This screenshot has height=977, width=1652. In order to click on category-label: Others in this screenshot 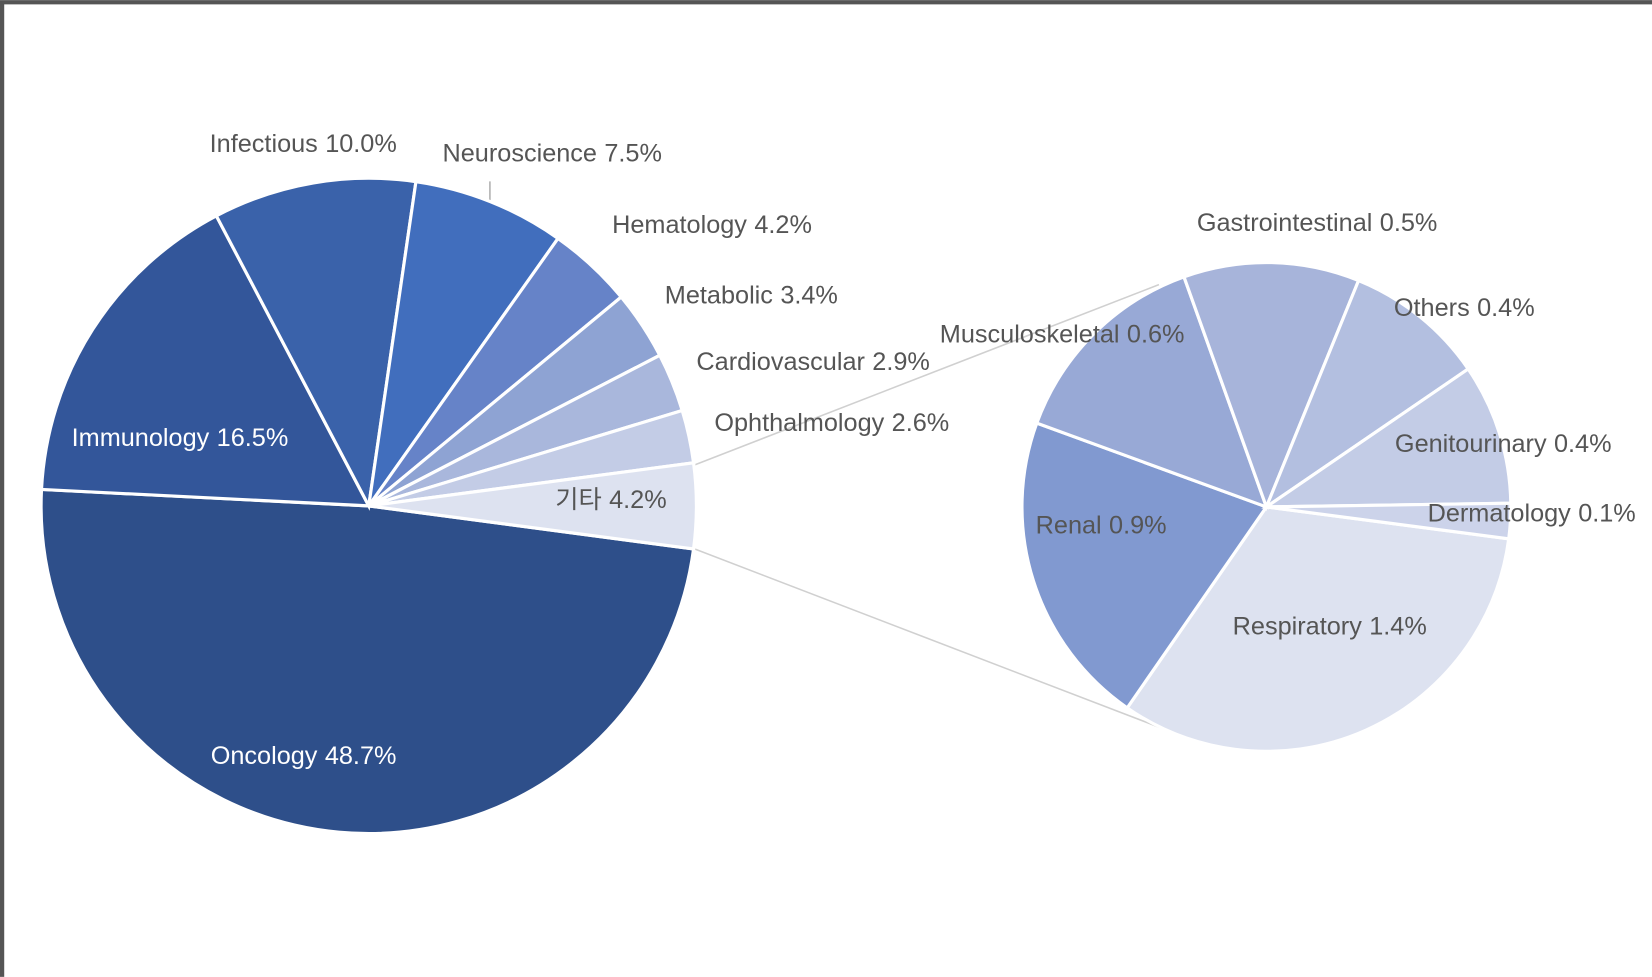, I will do `click(1432, 308)`.